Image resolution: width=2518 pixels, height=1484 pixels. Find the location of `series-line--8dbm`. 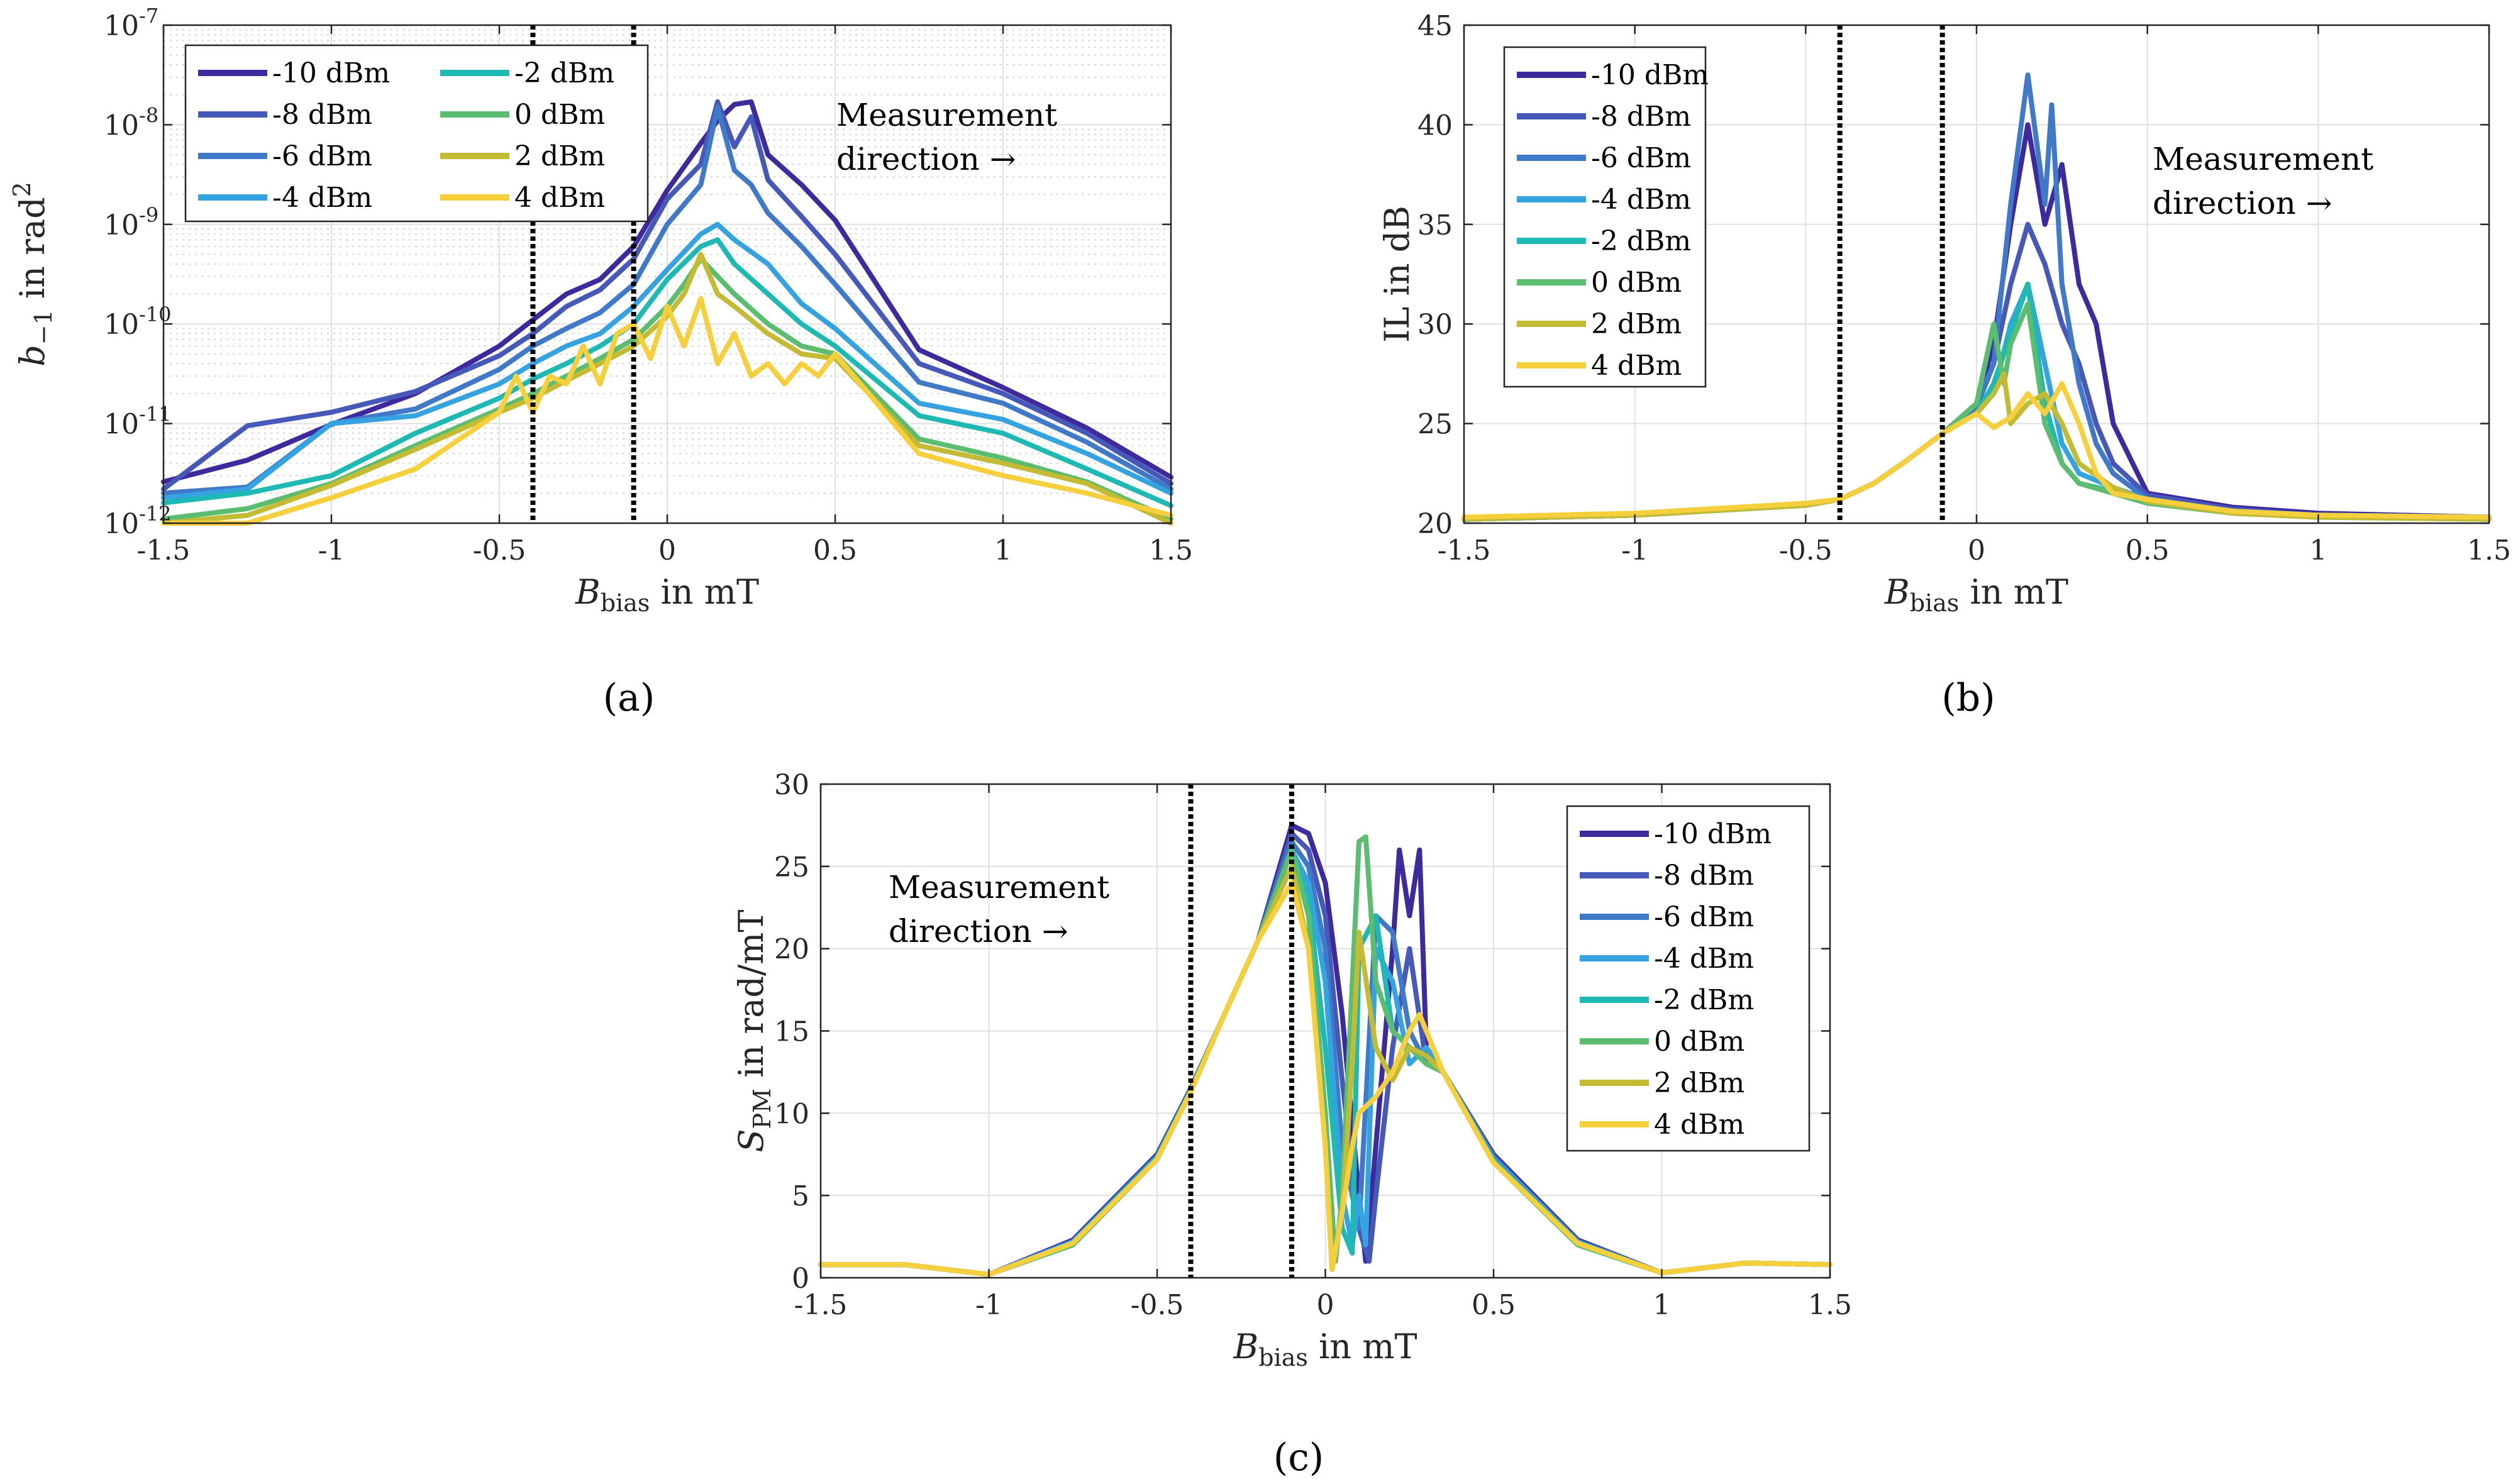

series-line--8dbm is located at coordinates (667, 295).